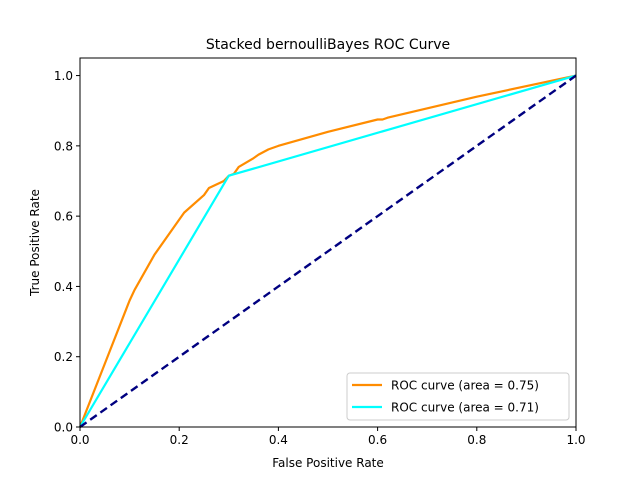 The width and height of the screenshot is (640, 484). Describe the element at coordinates (575, 440) in the screenshot. I see `x-tick-label: 1.0` at that location.